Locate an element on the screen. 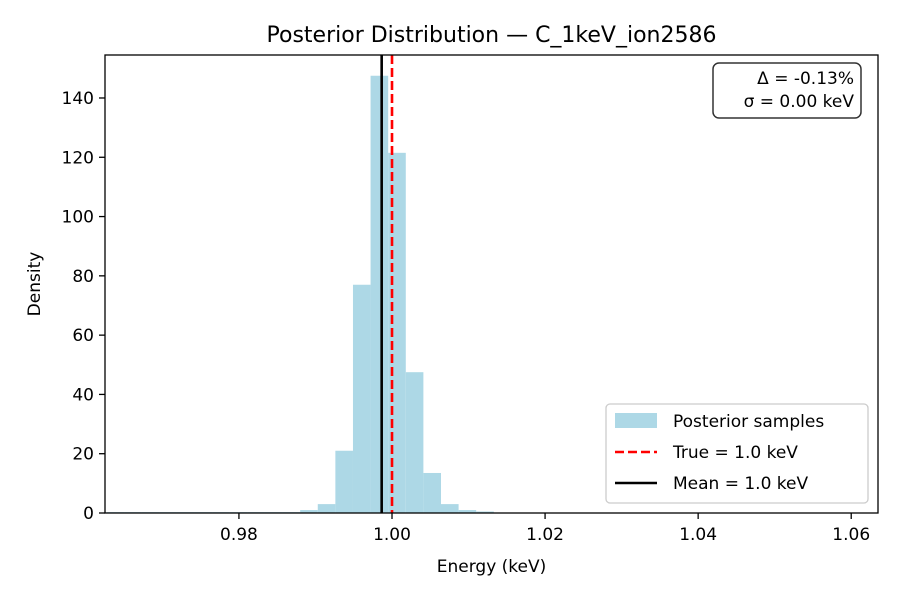 The image size is (900, 600). y-tick-label: 120 is located at coordinates (78, 158).